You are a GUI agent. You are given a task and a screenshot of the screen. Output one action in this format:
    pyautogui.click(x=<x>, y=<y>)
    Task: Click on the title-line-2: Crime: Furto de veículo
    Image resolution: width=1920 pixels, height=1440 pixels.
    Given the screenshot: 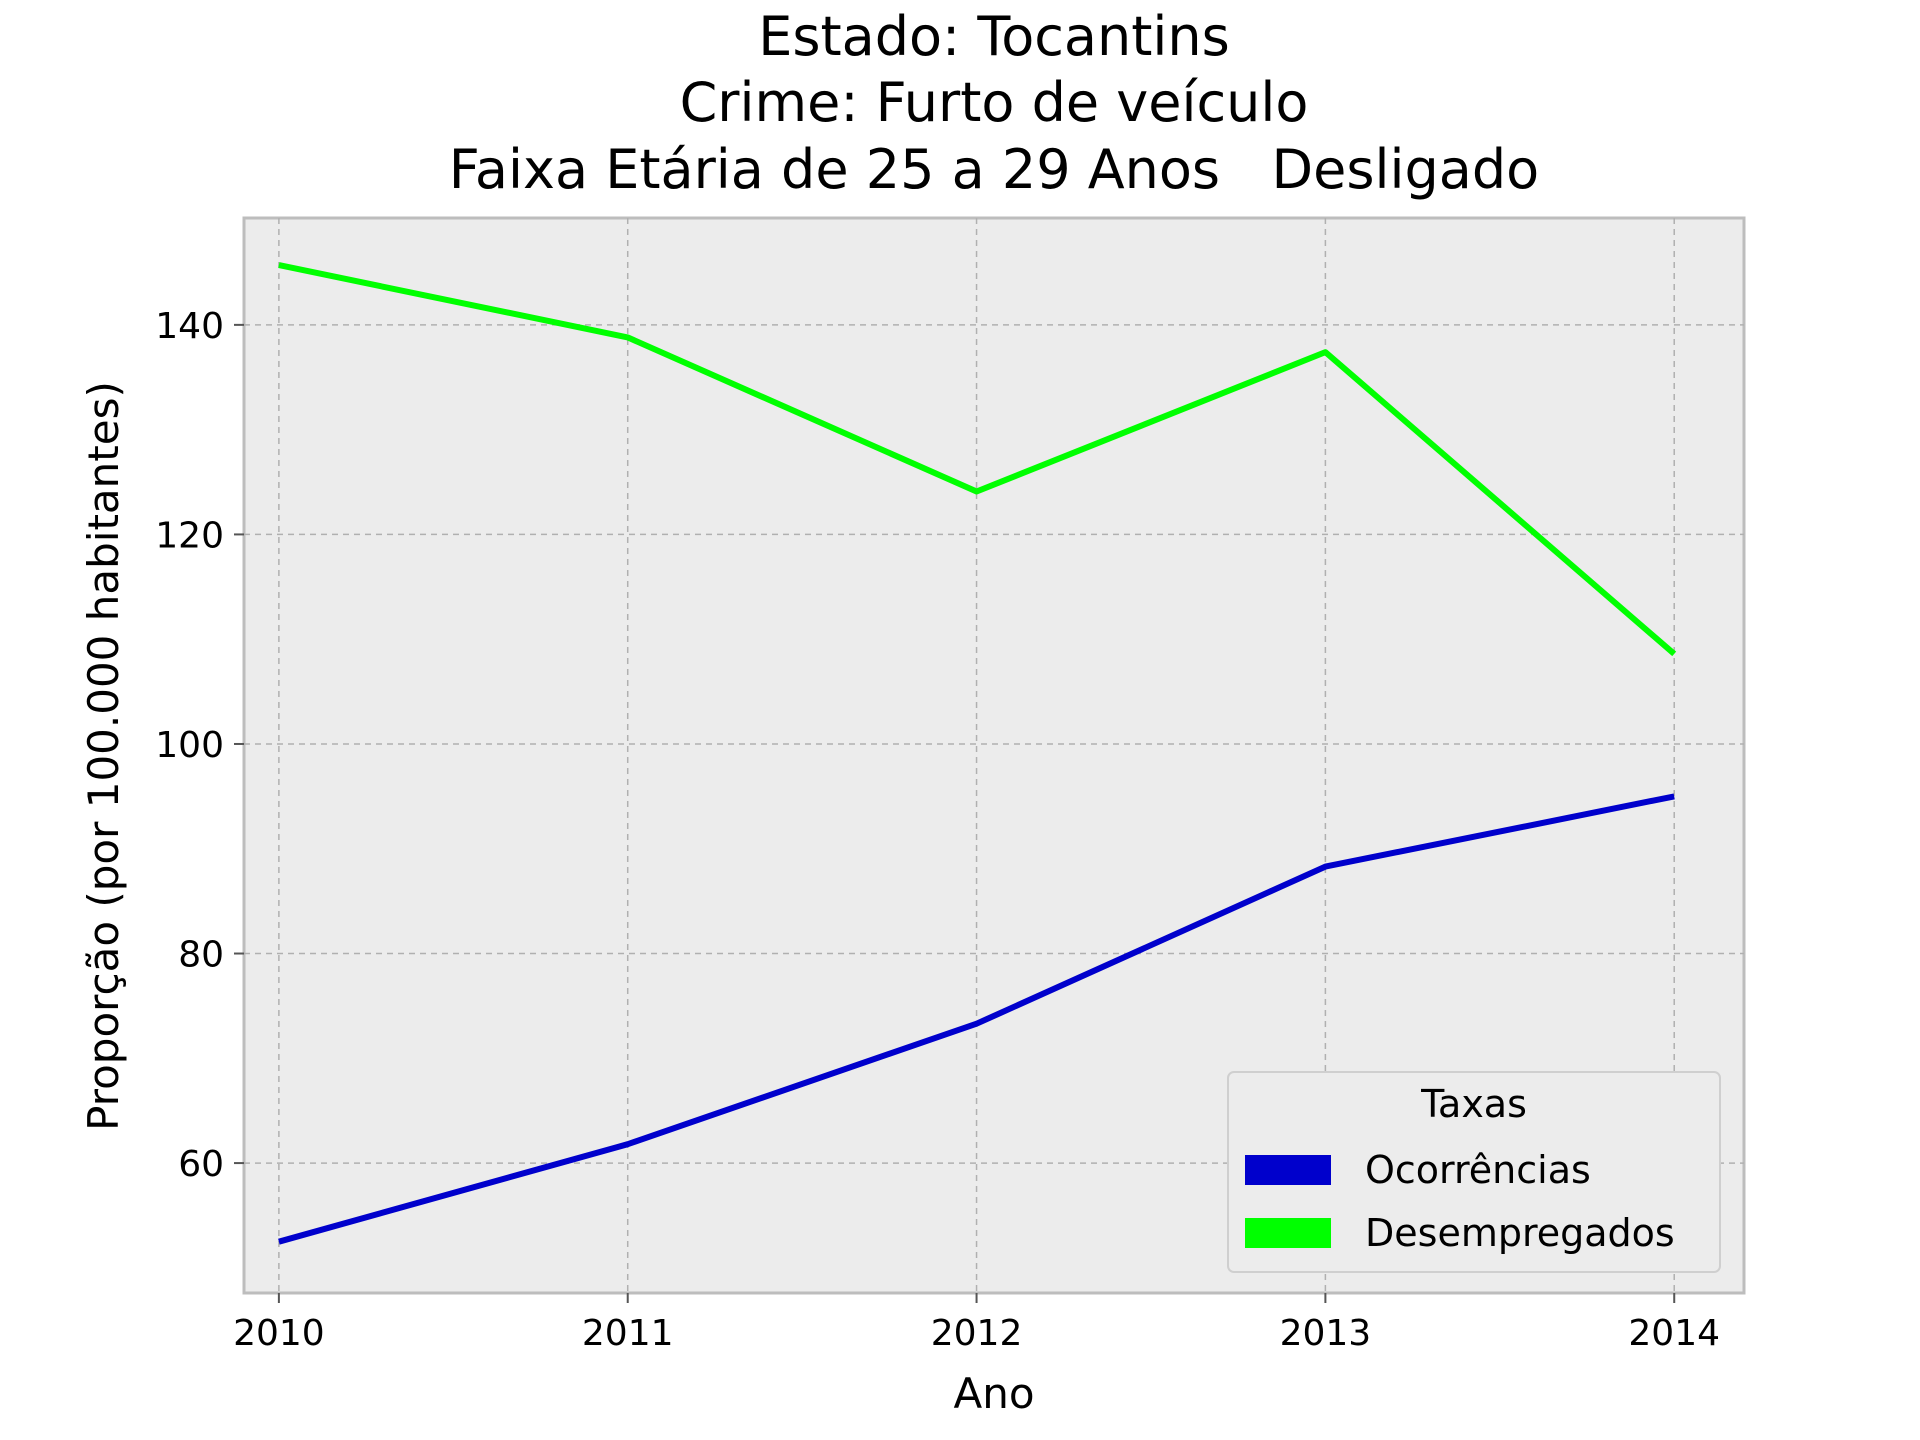 What is the action you would take?
    pyautogui.click(x=994, y=102)
    